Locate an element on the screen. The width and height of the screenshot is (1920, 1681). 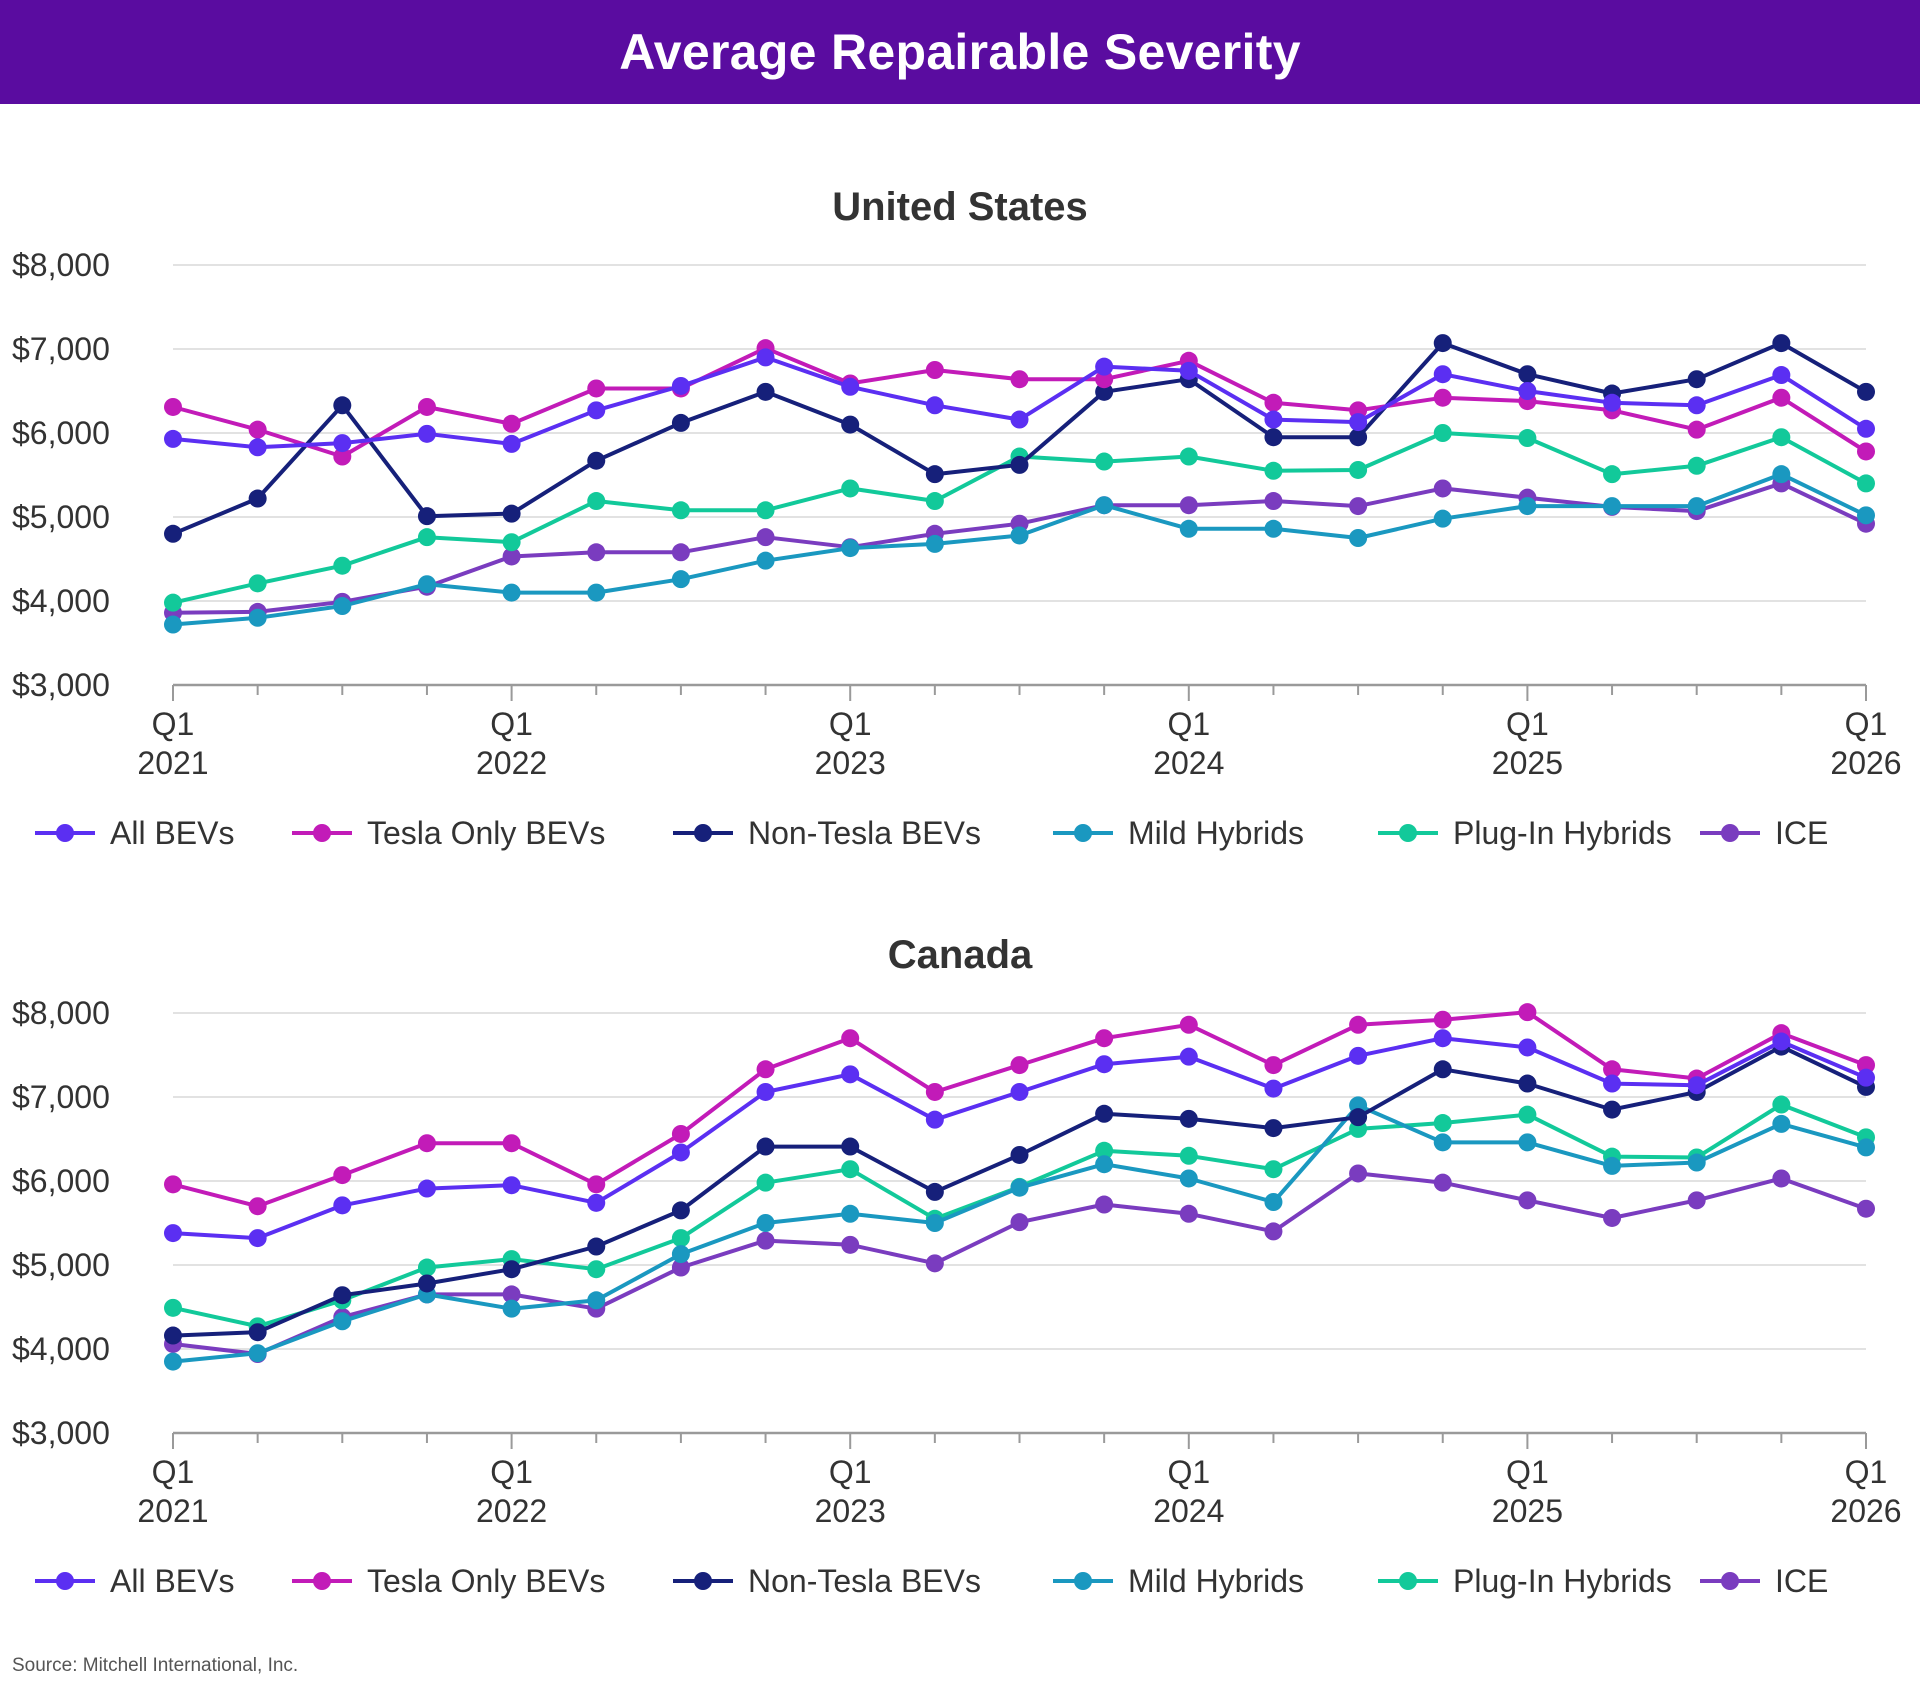
chart-united-states-ytick-label: $3,000 is located at coordinates (61, 685).